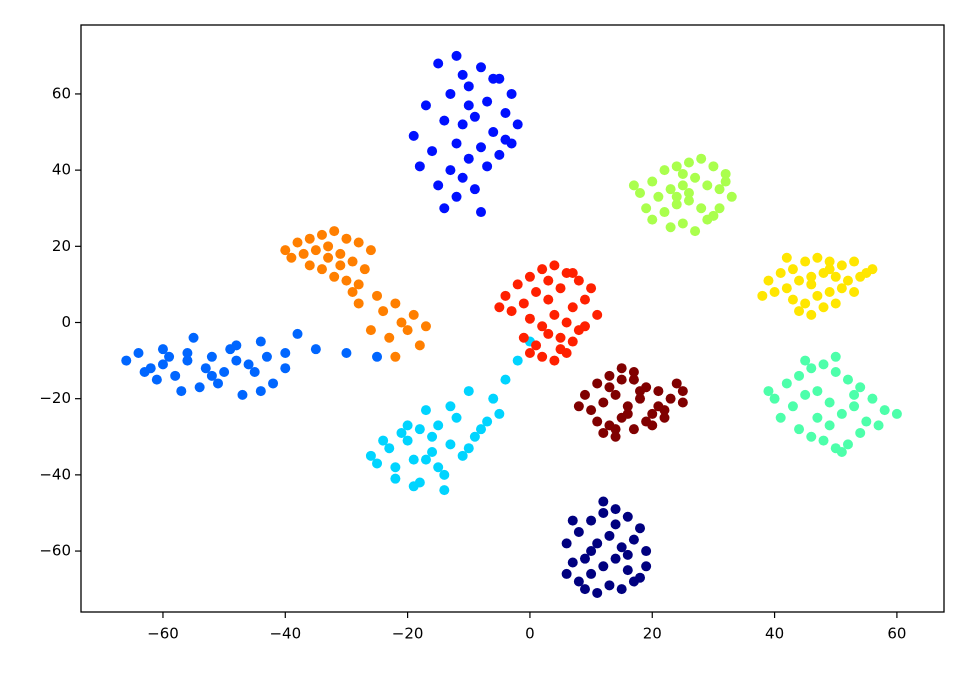  I want to click on y-tick-label: 60, so click(61, 93).